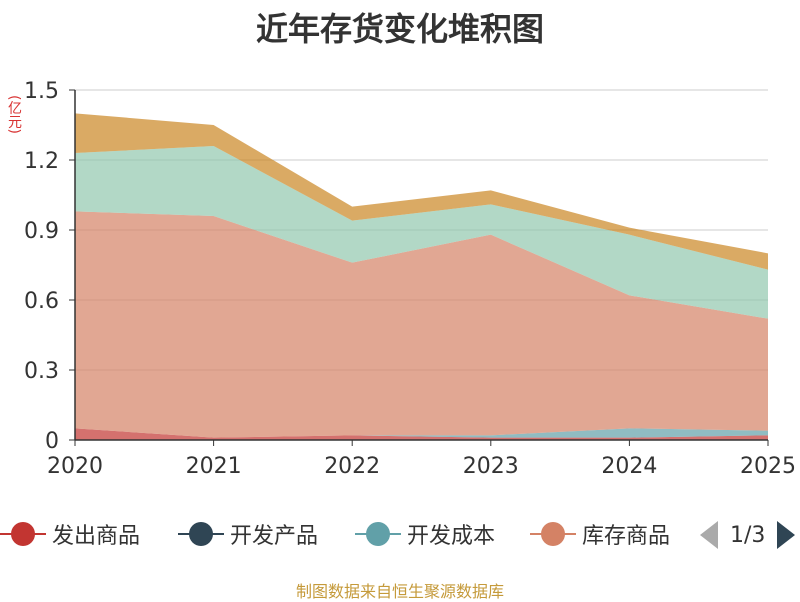 This screenshot has height=602, width=800. Describe the element at coordinates (41, 91) in the screenshot. I see `y-tick-label: 1.5` at that location.